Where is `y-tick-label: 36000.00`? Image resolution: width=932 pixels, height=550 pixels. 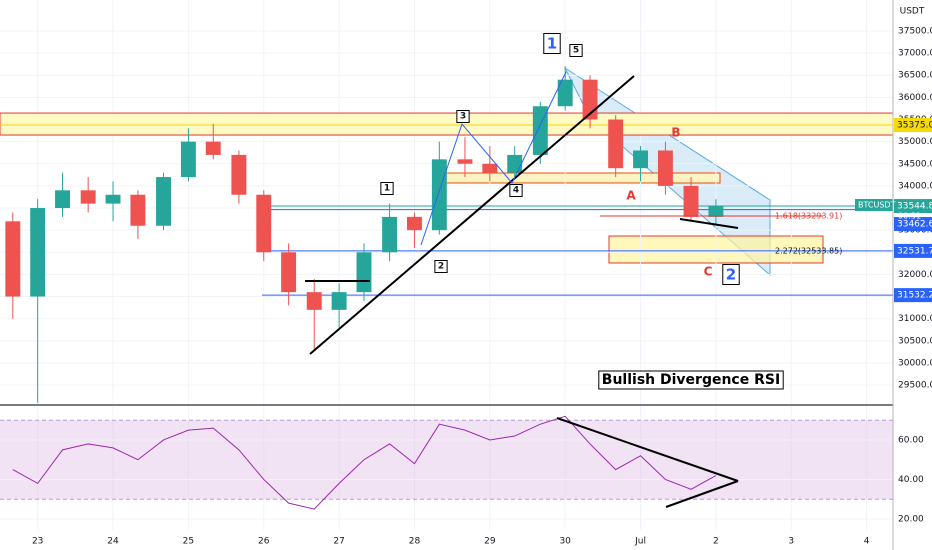 y-tick-label: 36000.00 is located at coordinates (915, 98).